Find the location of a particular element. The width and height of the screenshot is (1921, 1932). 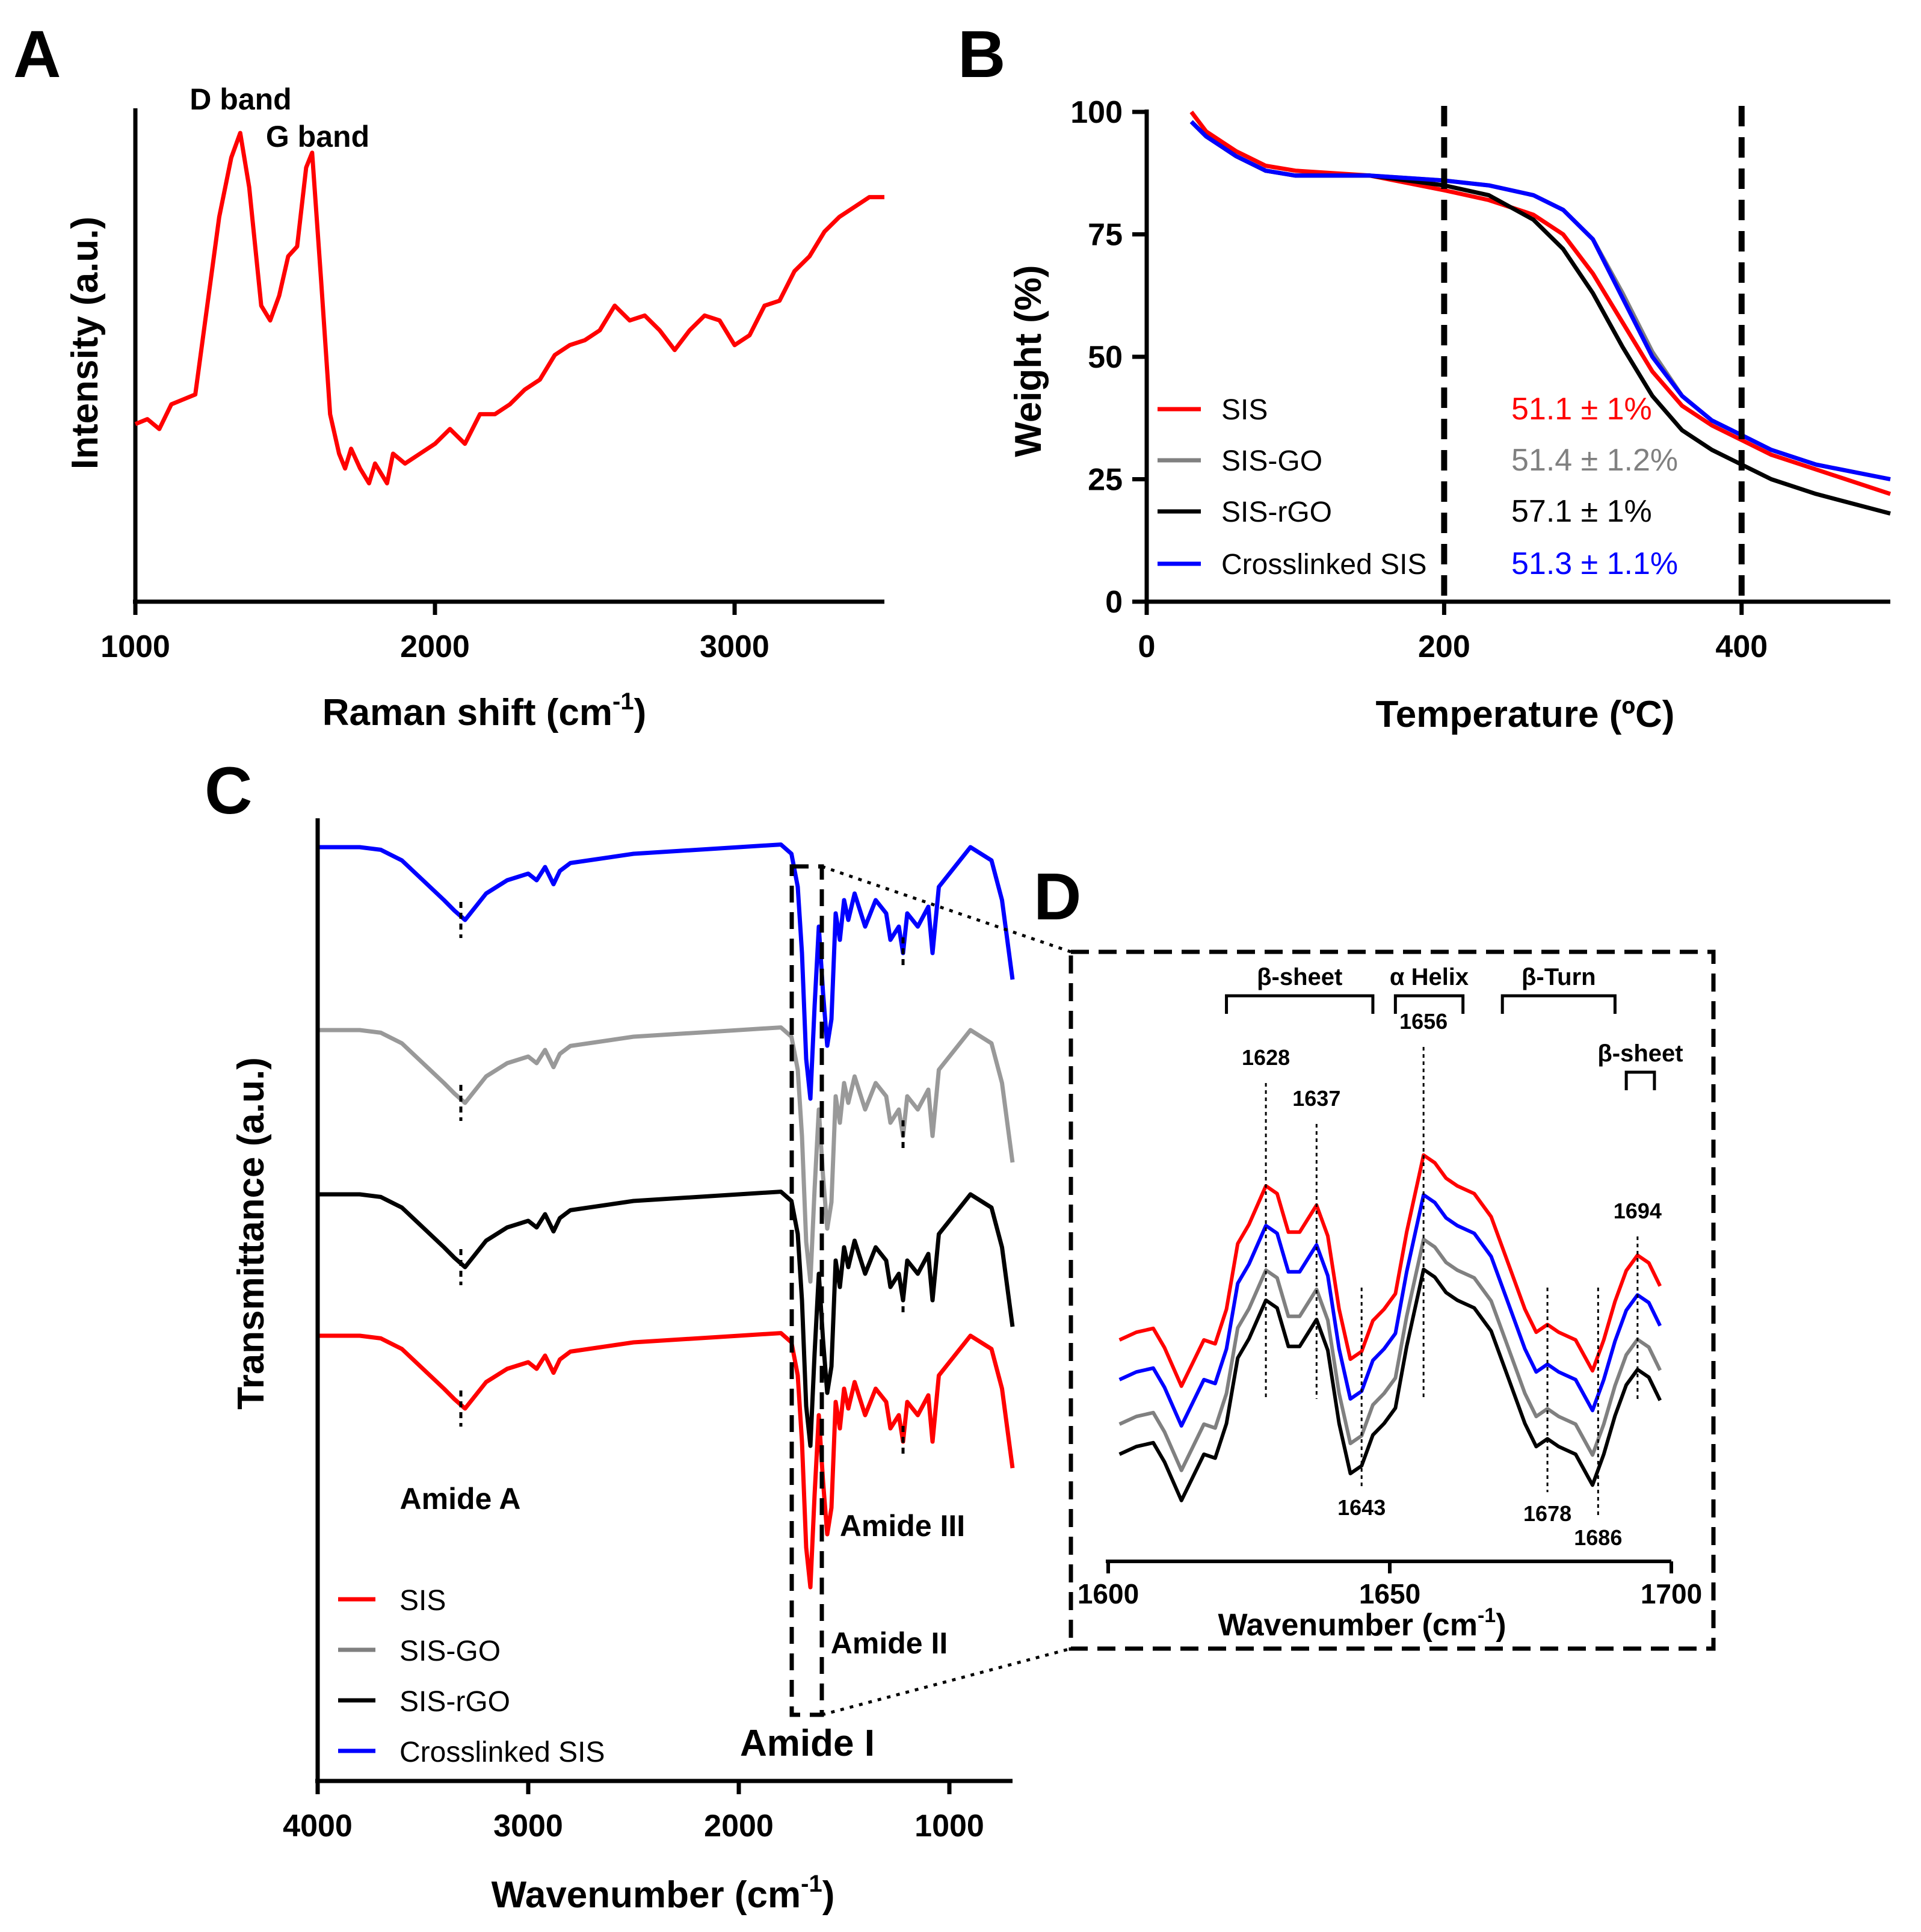

d-peak-label: 1643 is located at coordinates (1362, 1507).